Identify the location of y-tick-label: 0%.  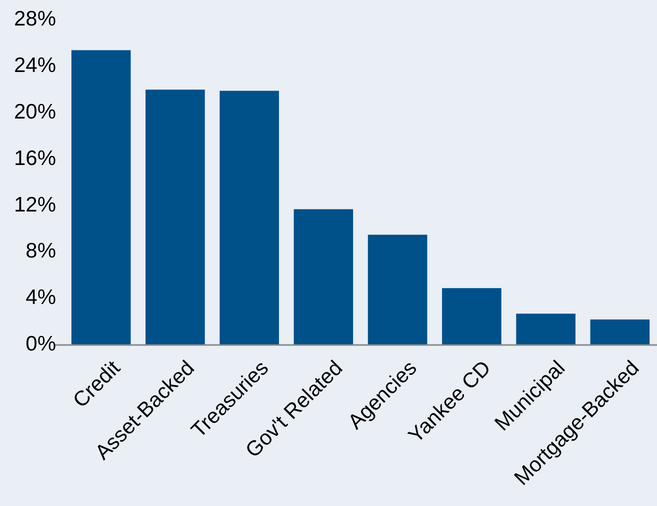
(41, 344).